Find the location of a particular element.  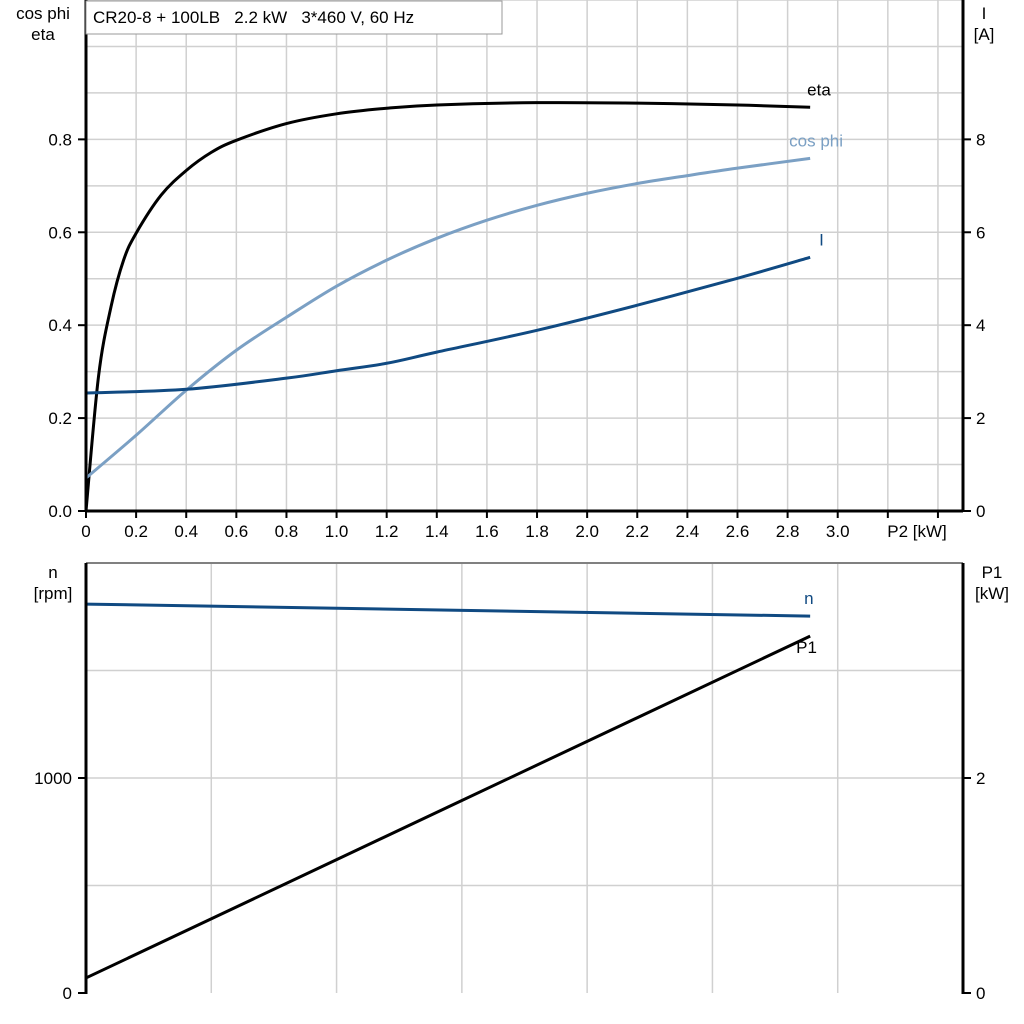

y-axis-label: n is located at coordinates (52, 572).